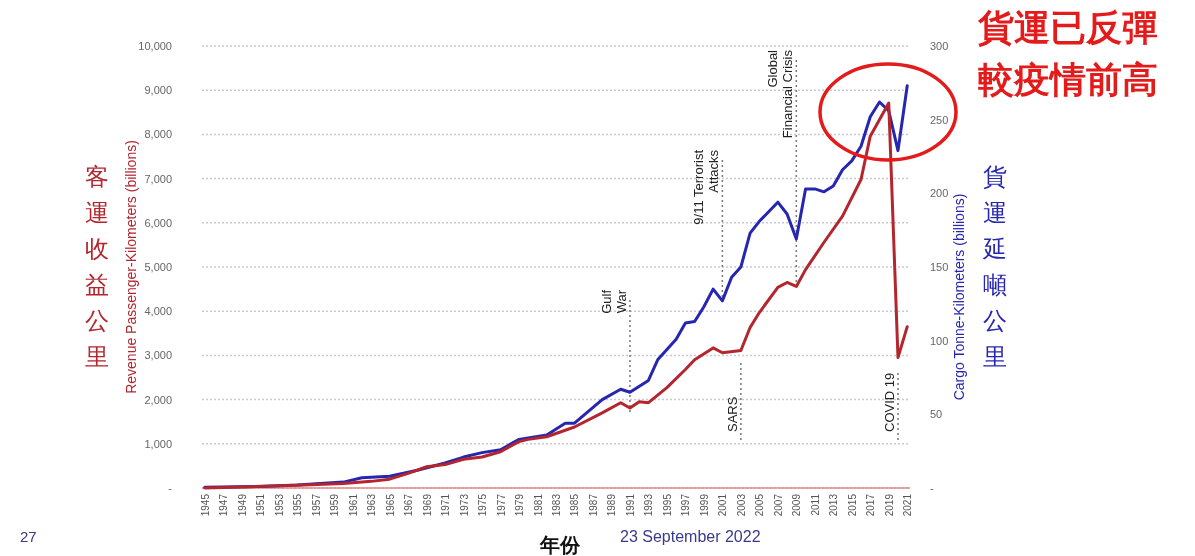 This screenshot has height=556, width=1195. What do you see at coordinates (155, 46) in the screenshot?
I see `y-tick-label: 10,000` at bounding box center [155, 46].